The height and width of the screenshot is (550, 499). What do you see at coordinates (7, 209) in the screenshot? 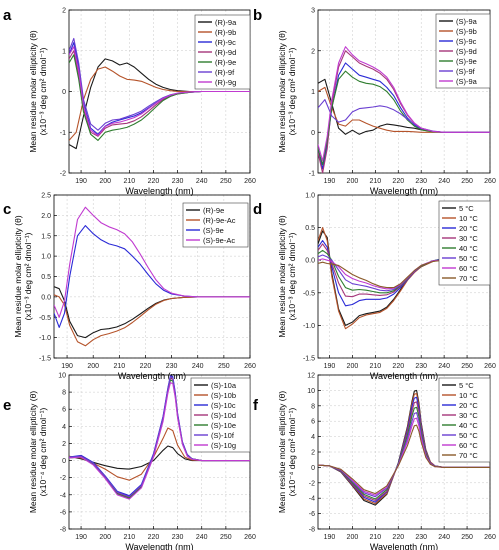
I see `panel-label: c` at bounding box center [7, 209].